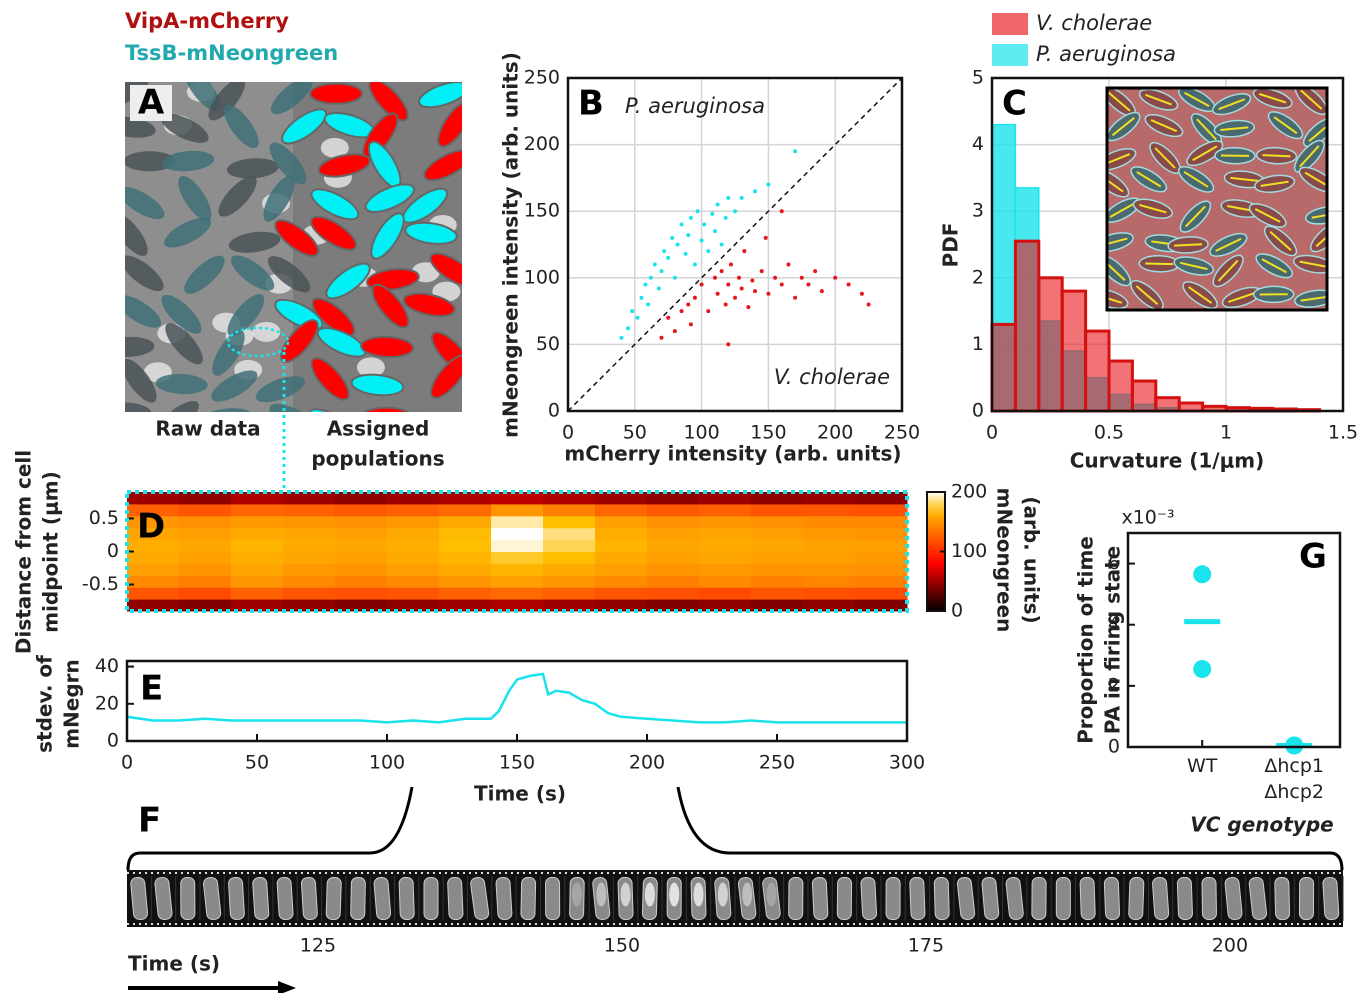  What do you see at coordinates (969, 492) in the screenshot?
I see `colorbar-tick-label: 200` at bounding box center [969, 492].